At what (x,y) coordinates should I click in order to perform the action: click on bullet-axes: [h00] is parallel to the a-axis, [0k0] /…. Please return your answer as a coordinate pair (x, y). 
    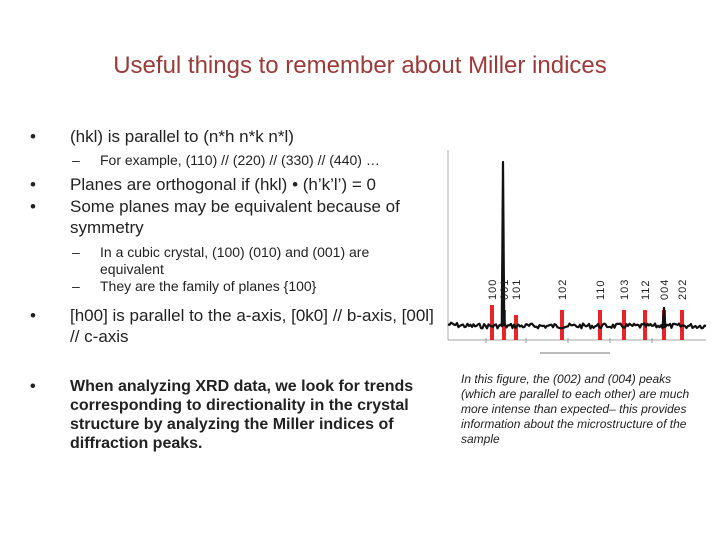
    Looking at the image, I should click on (233, 326).